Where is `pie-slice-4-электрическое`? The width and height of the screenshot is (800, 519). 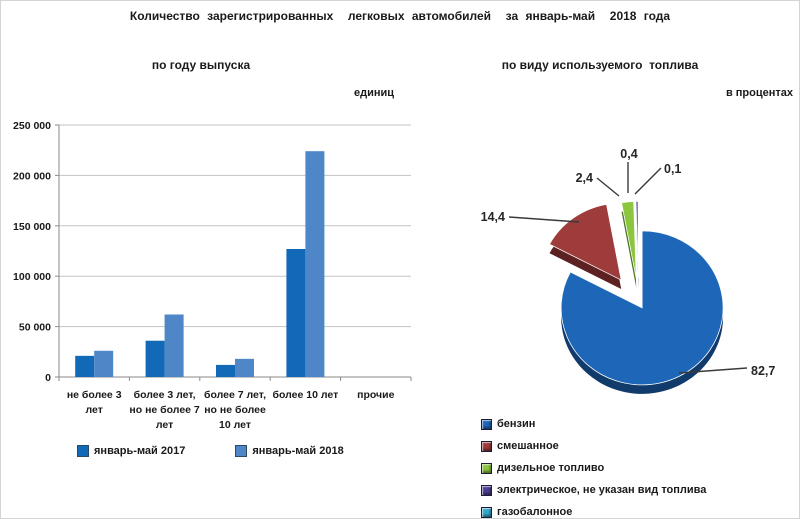 pie-slice-4-электрическое is located at coordinates (637, 239).